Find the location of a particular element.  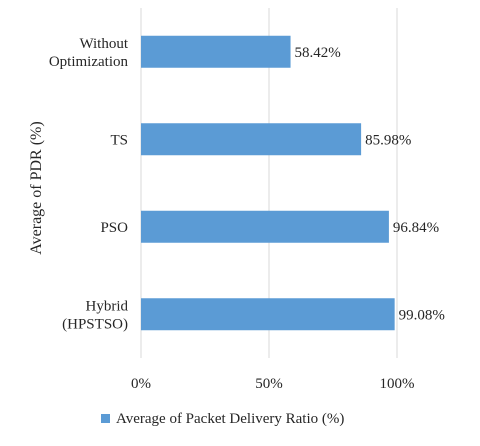

data-label: 85.98% is located at coordinates (388, 140).